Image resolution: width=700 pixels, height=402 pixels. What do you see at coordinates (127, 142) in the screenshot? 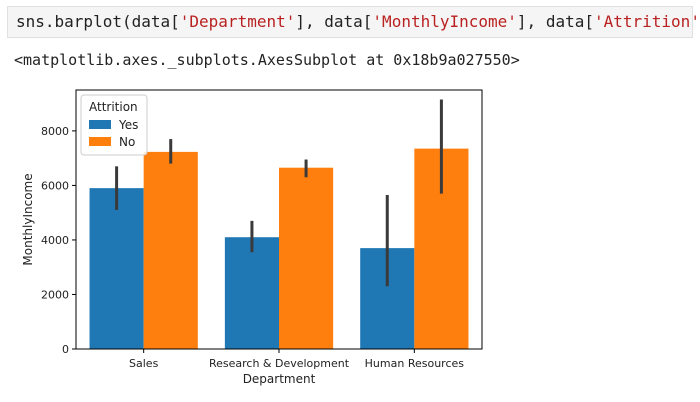
I see `legend-label-no: No` at bounding box center [127, 142].